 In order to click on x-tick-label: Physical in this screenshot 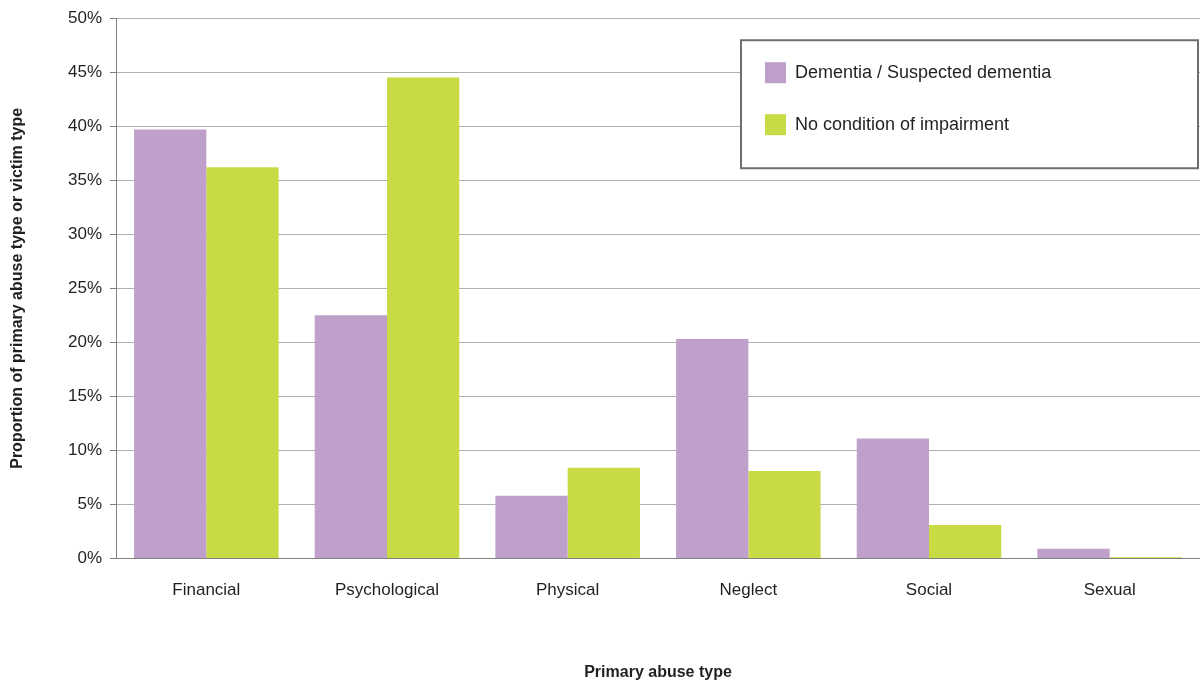, I will do `click(568, 590)`.